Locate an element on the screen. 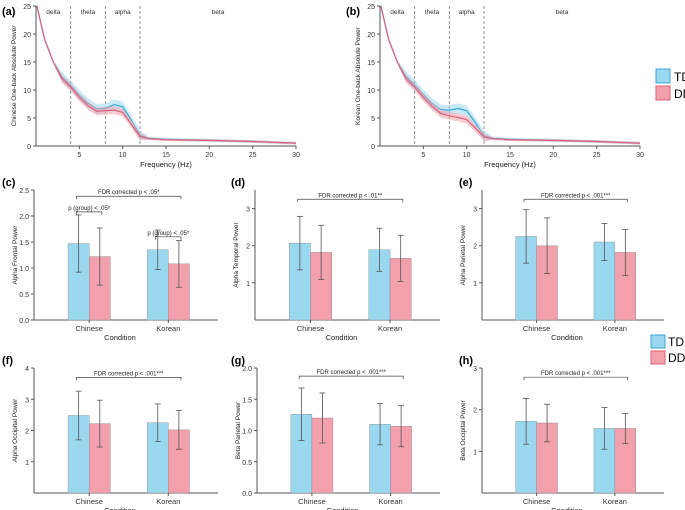  band-label: theta is located at coordinates (432, 12).